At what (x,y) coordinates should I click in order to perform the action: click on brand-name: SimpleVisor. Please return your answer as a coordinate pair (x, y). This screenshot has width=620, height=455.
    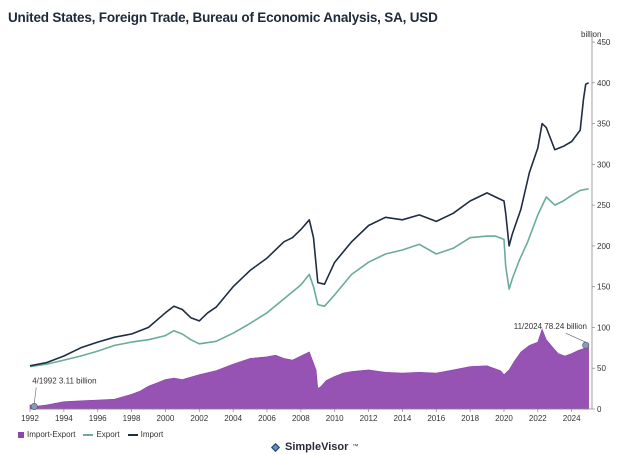
    Looking at the image, I should click on (317, 447).